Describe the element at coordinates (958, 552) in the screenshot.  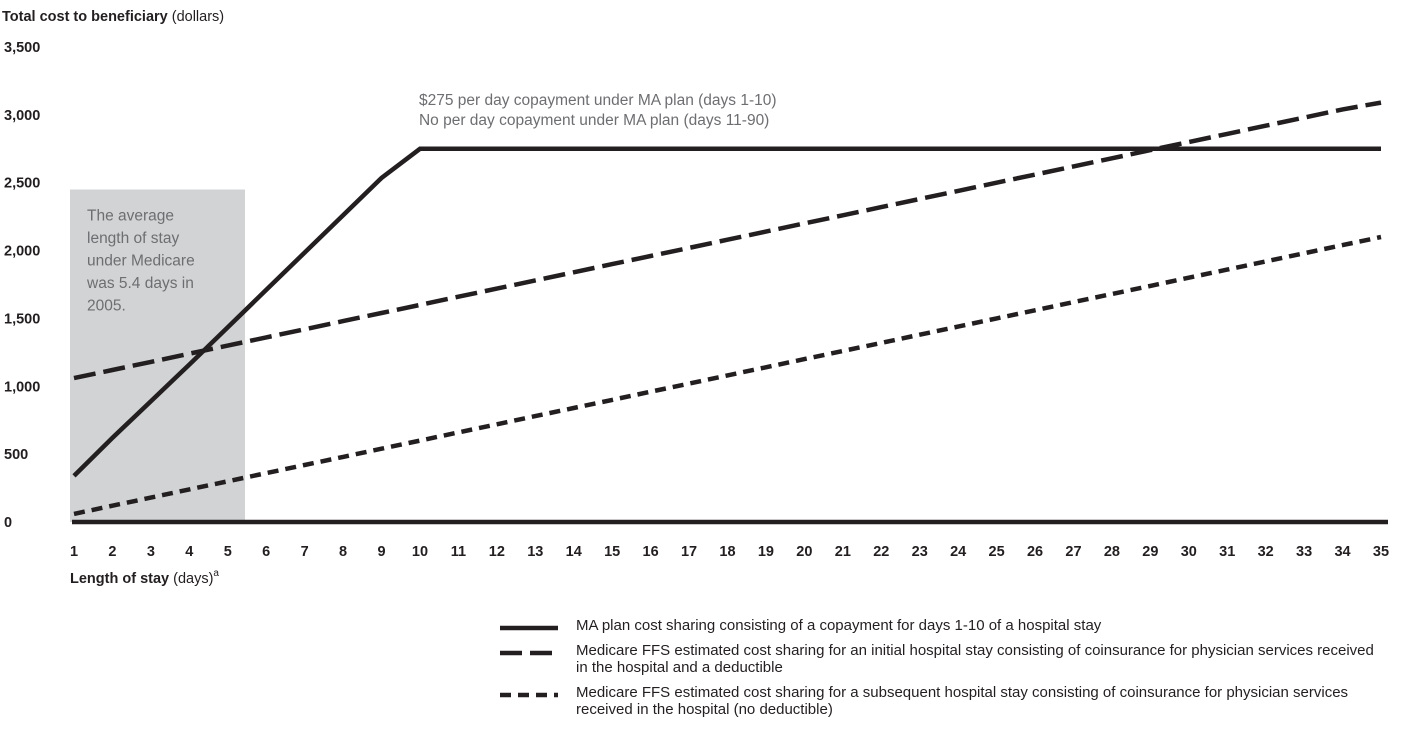
I see `x-tick-label: 24` at that location.